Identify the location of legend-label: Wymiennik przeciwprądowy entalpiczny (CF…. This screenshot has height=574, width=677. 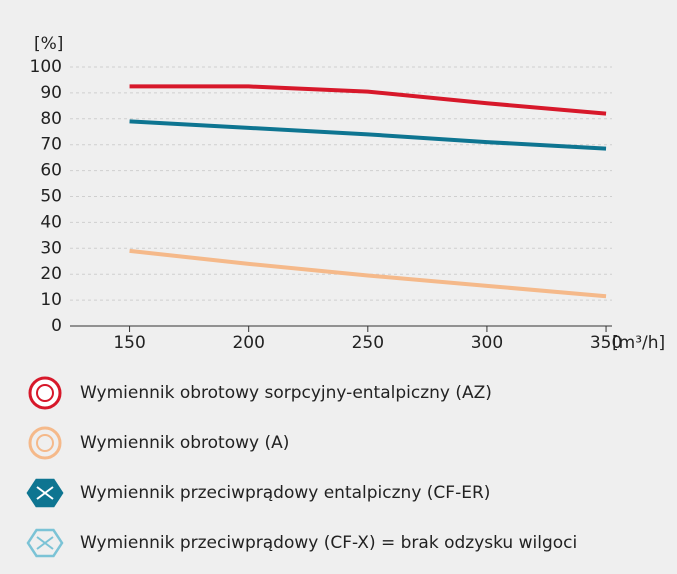
(285, 493).